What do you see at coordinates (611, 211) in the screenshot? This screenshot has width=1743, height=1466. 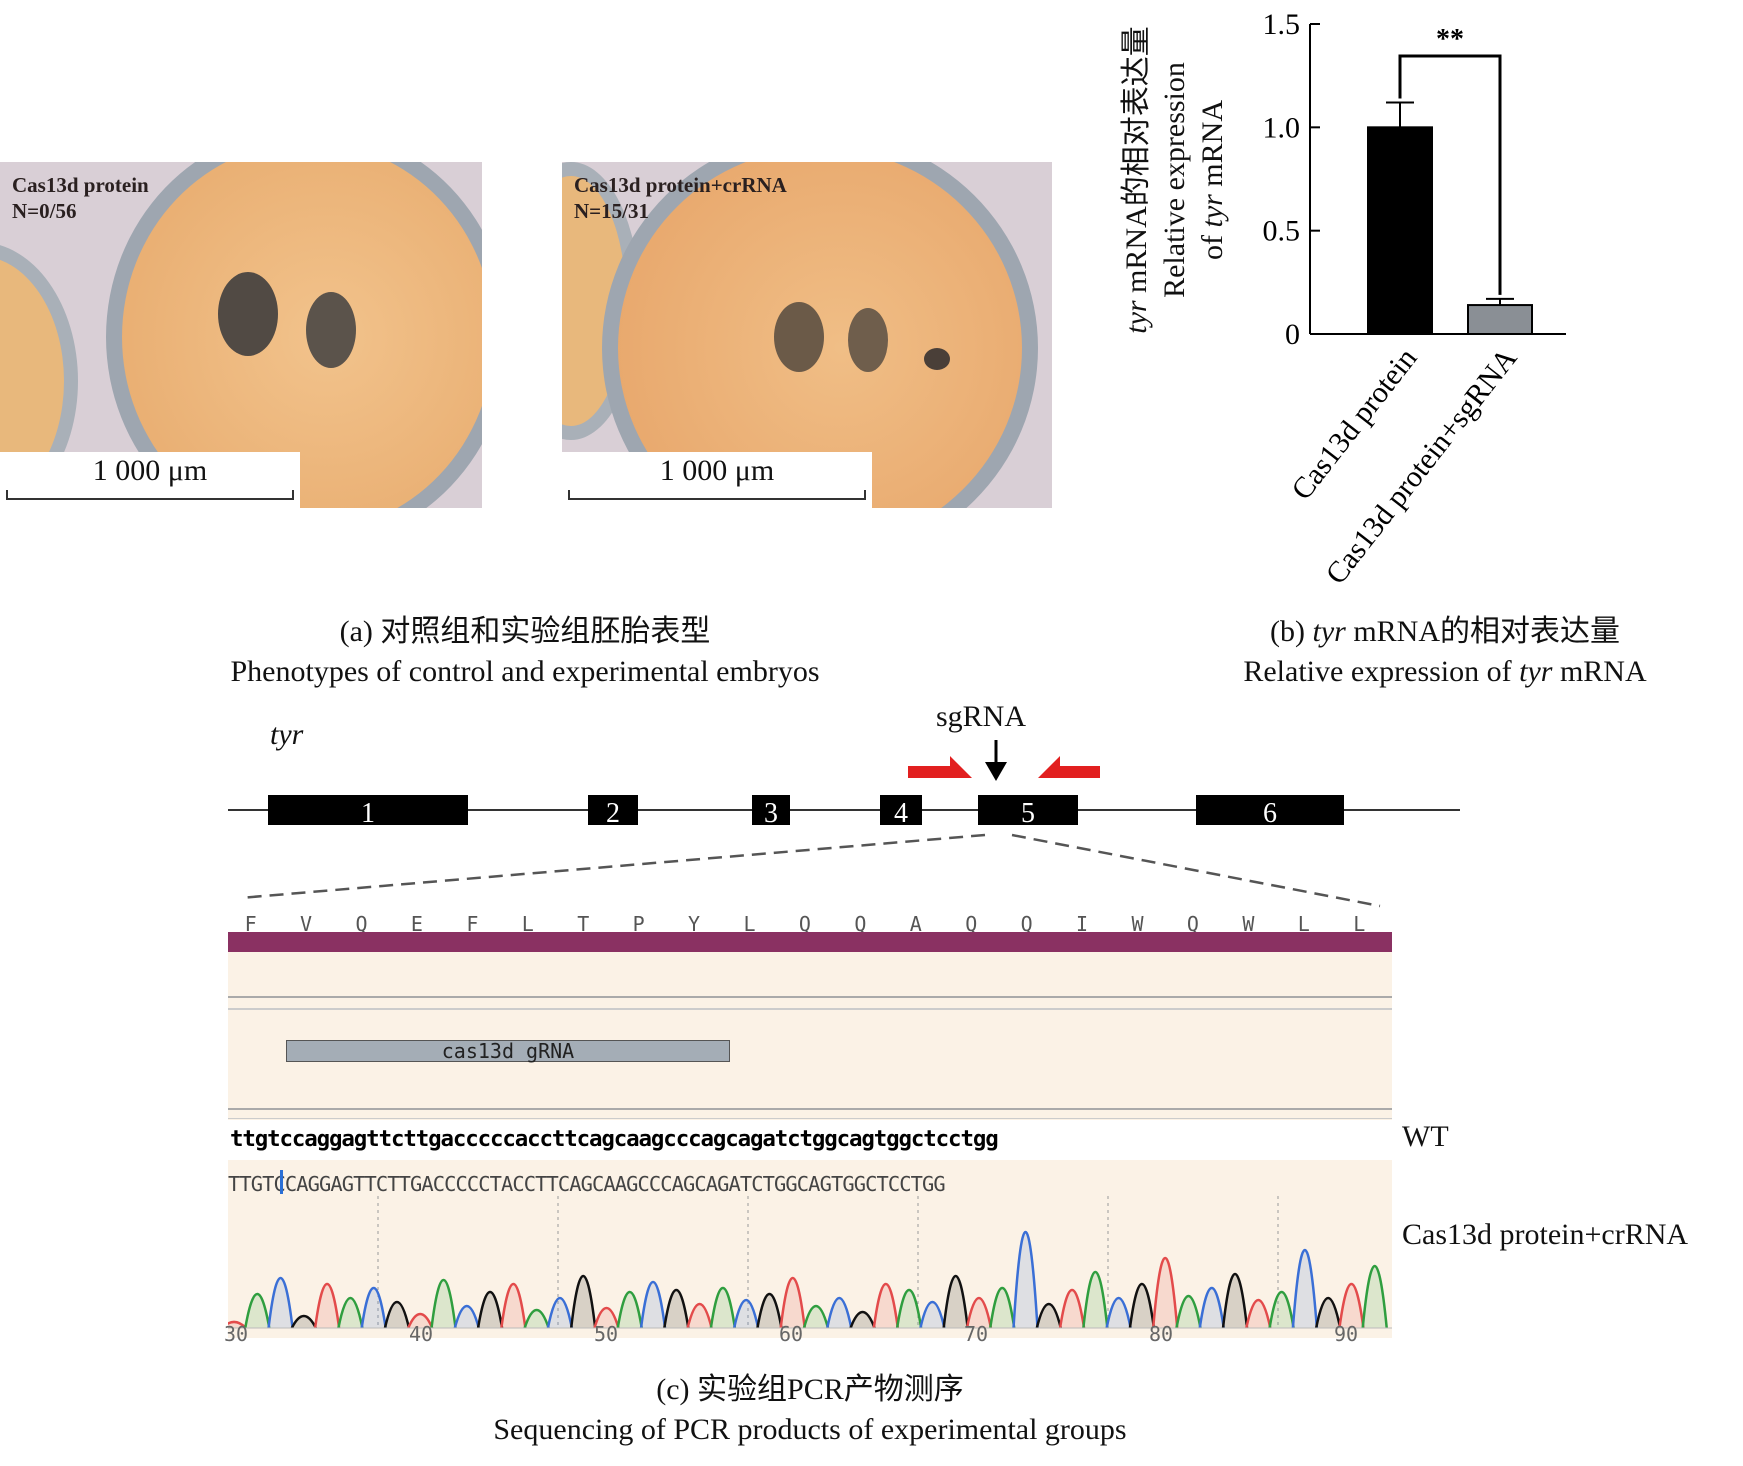 I see `embryo-count: N=15/31` at bounding box center [611, 211].